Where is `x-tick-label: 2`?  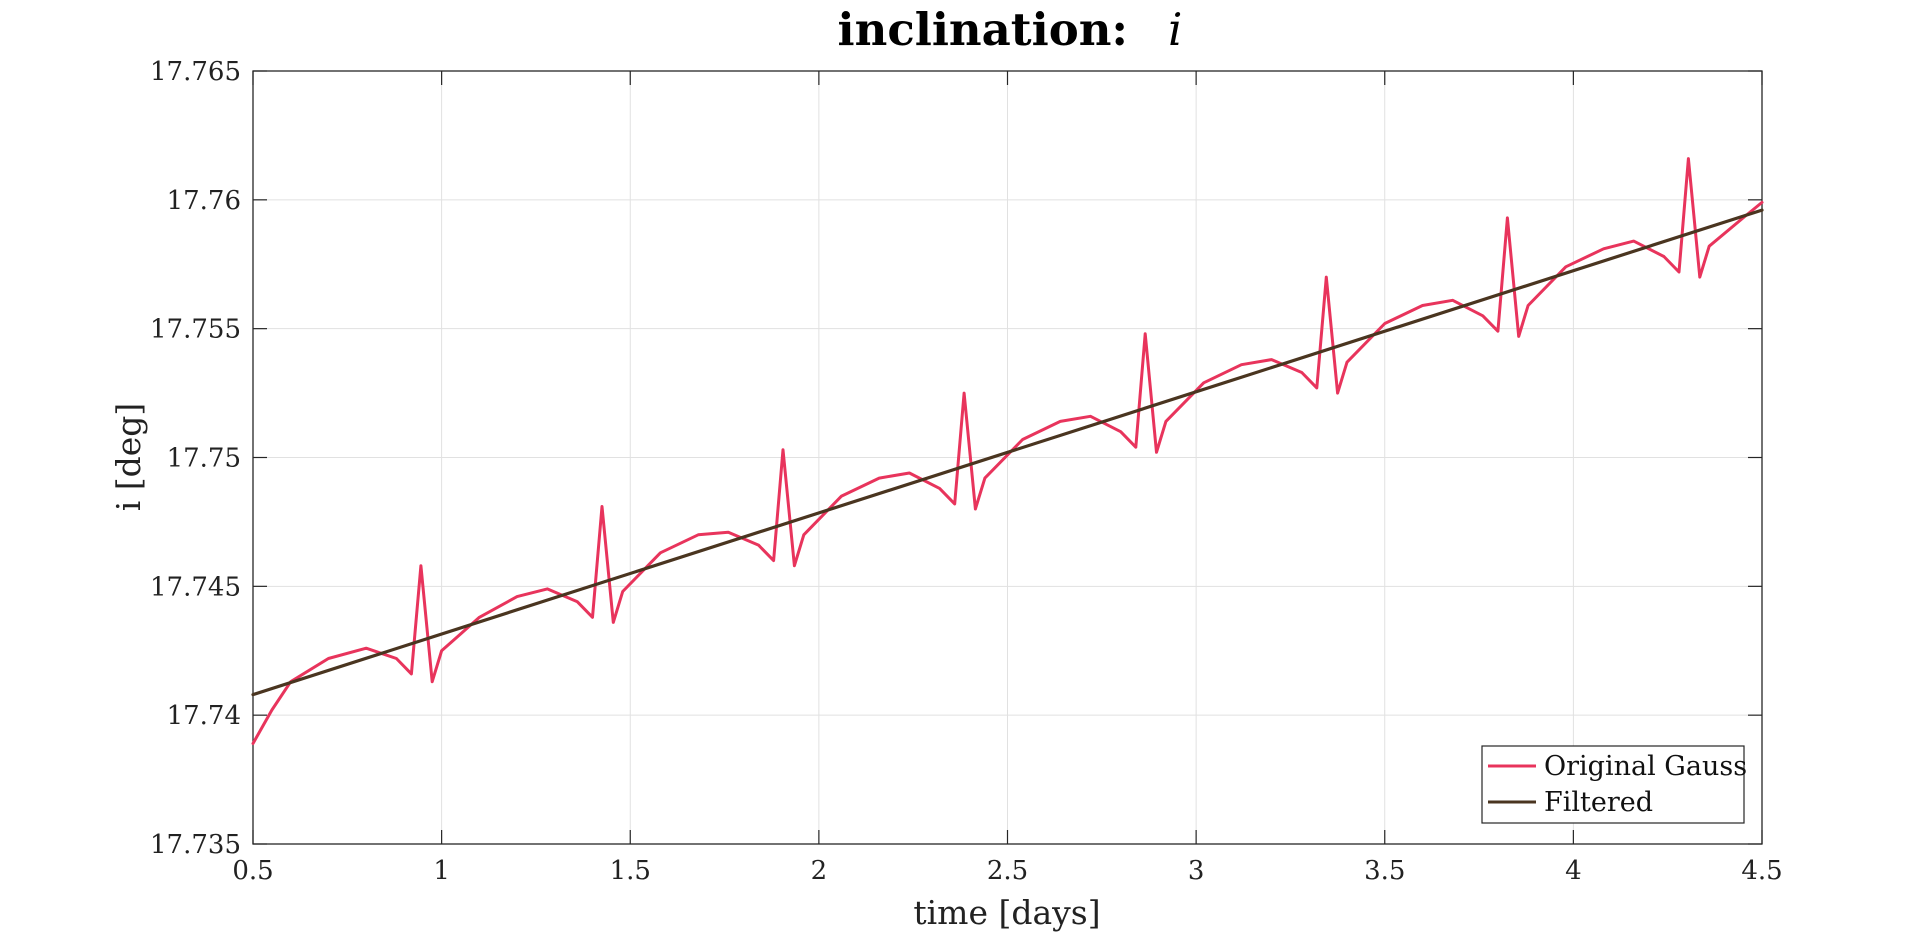 x-tick-label: 2 is located at coordinates (819, 871).